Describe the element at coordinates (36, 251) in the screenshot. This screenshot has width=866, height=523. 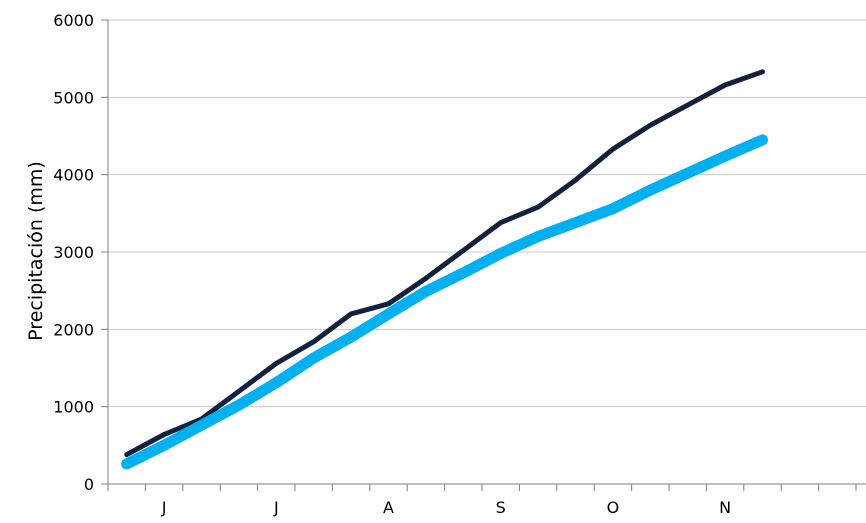
I see `y-axis-title: Precipitación (mm)` at that location.